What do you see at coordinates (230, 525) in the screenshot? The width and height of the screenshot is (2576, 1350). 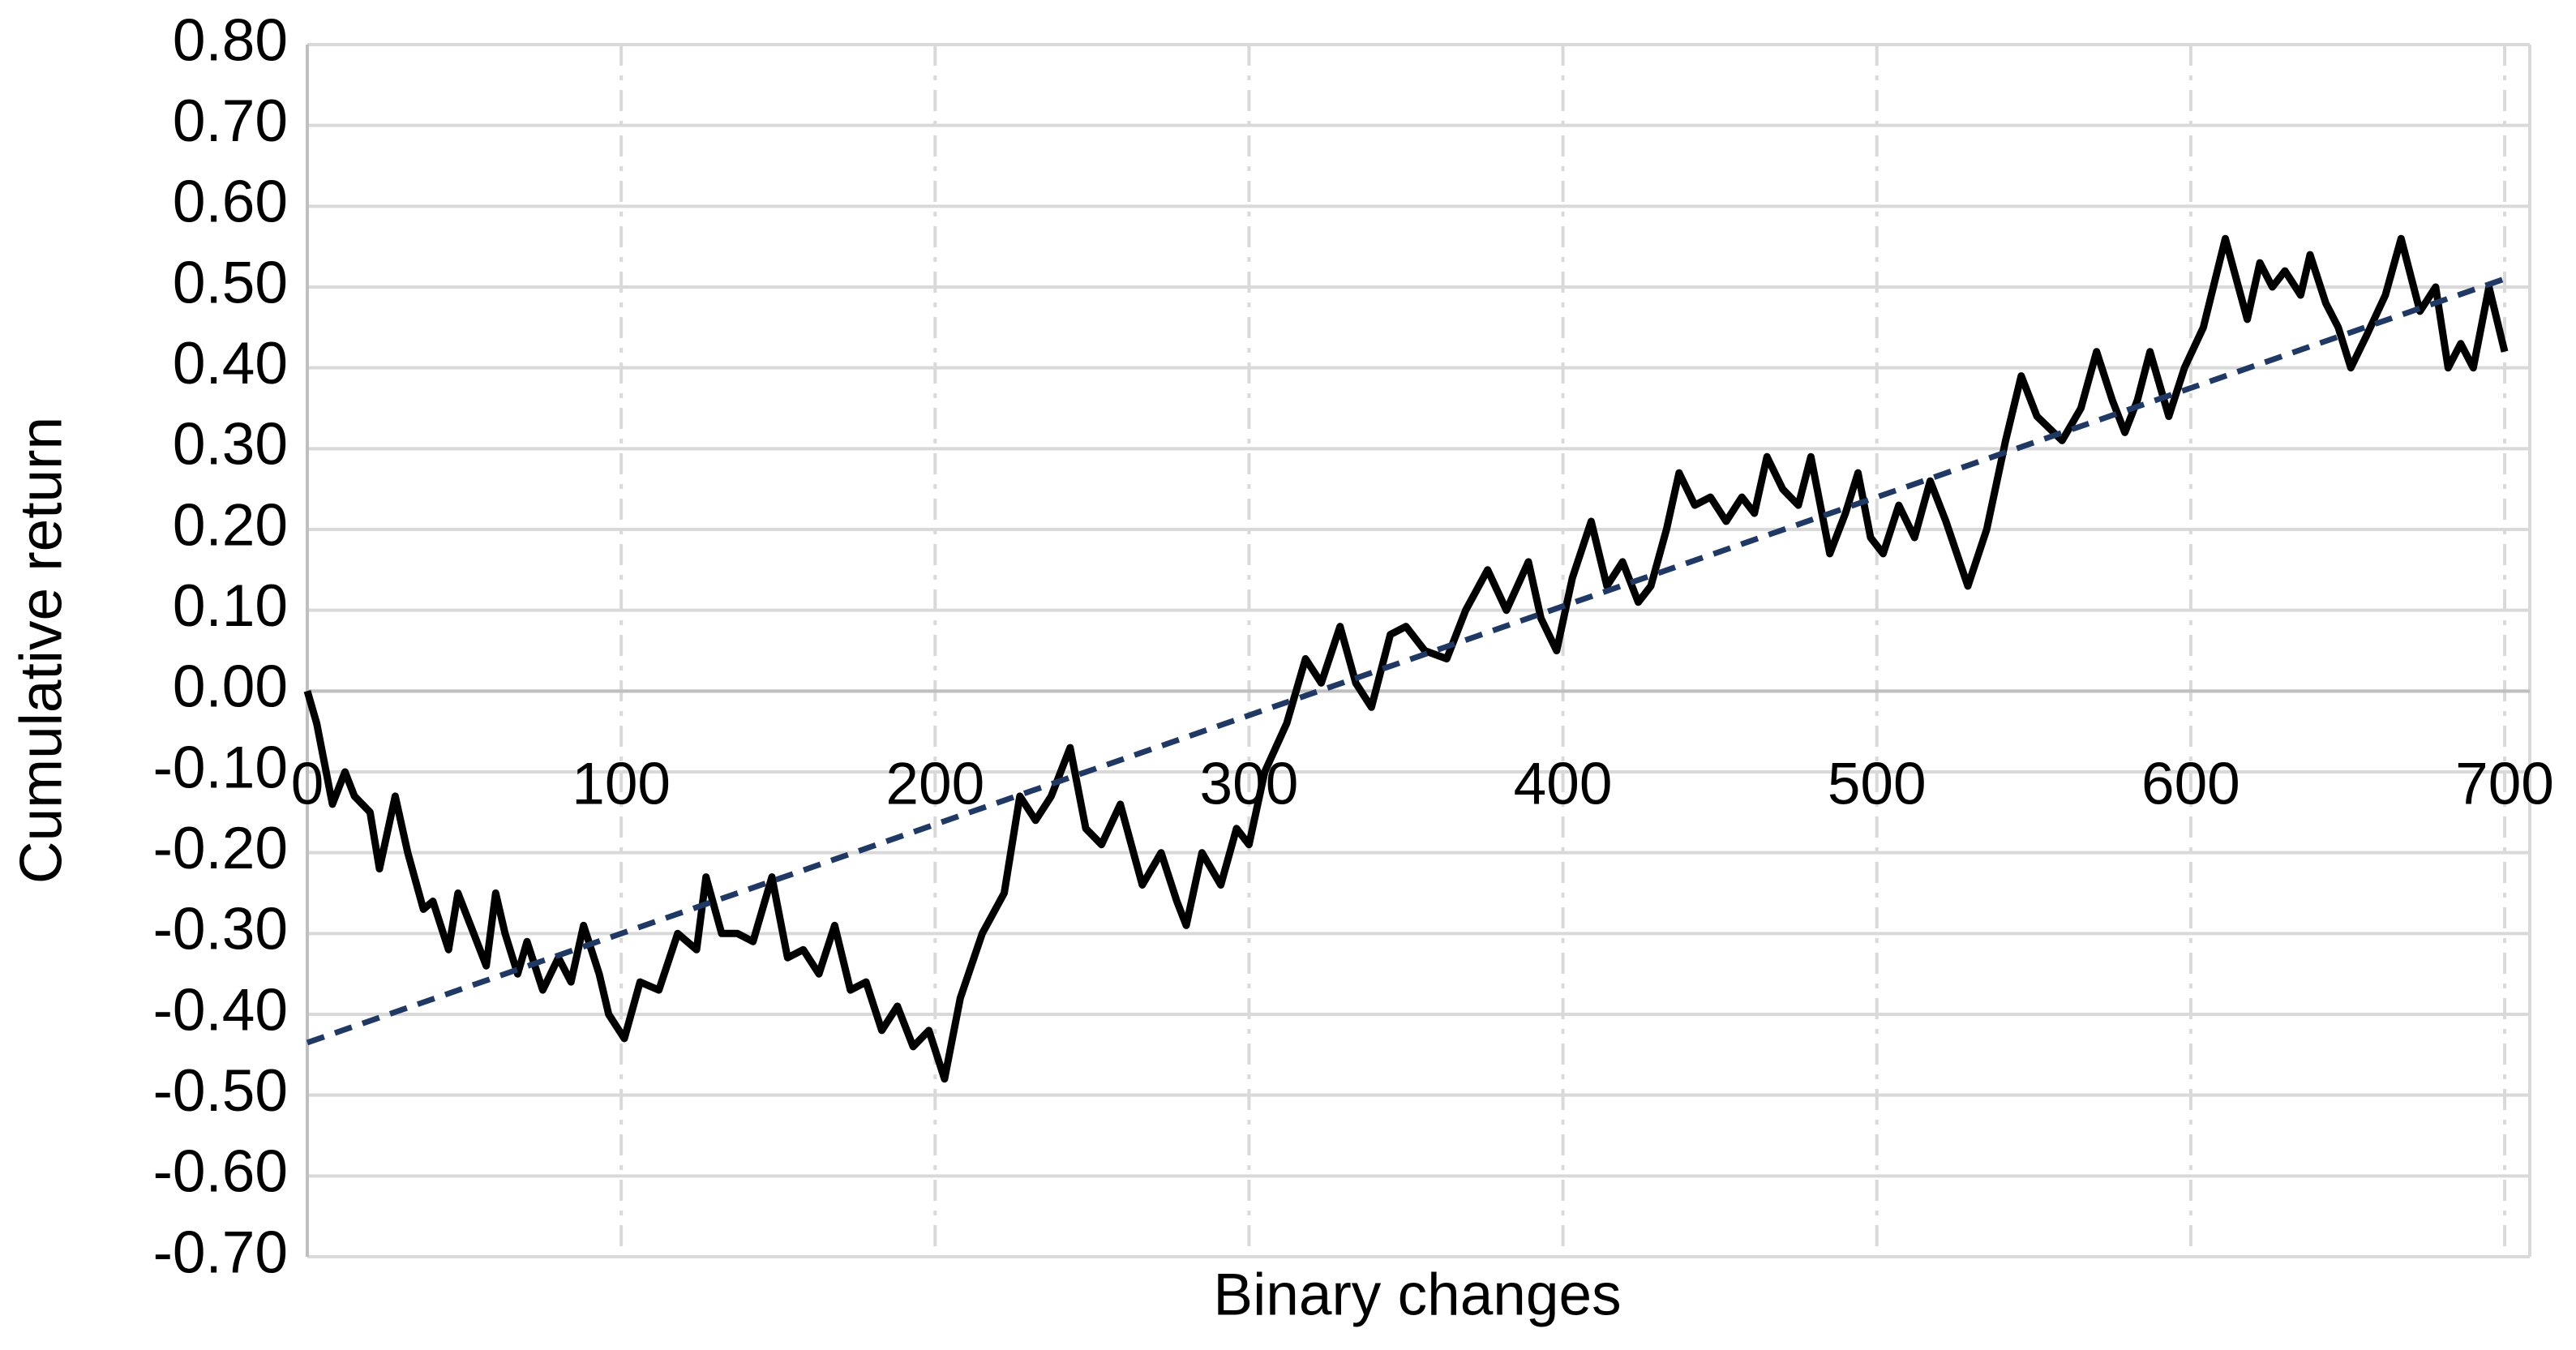 I see `y-tick-label: 0.20` at bounding box center [230, 525].